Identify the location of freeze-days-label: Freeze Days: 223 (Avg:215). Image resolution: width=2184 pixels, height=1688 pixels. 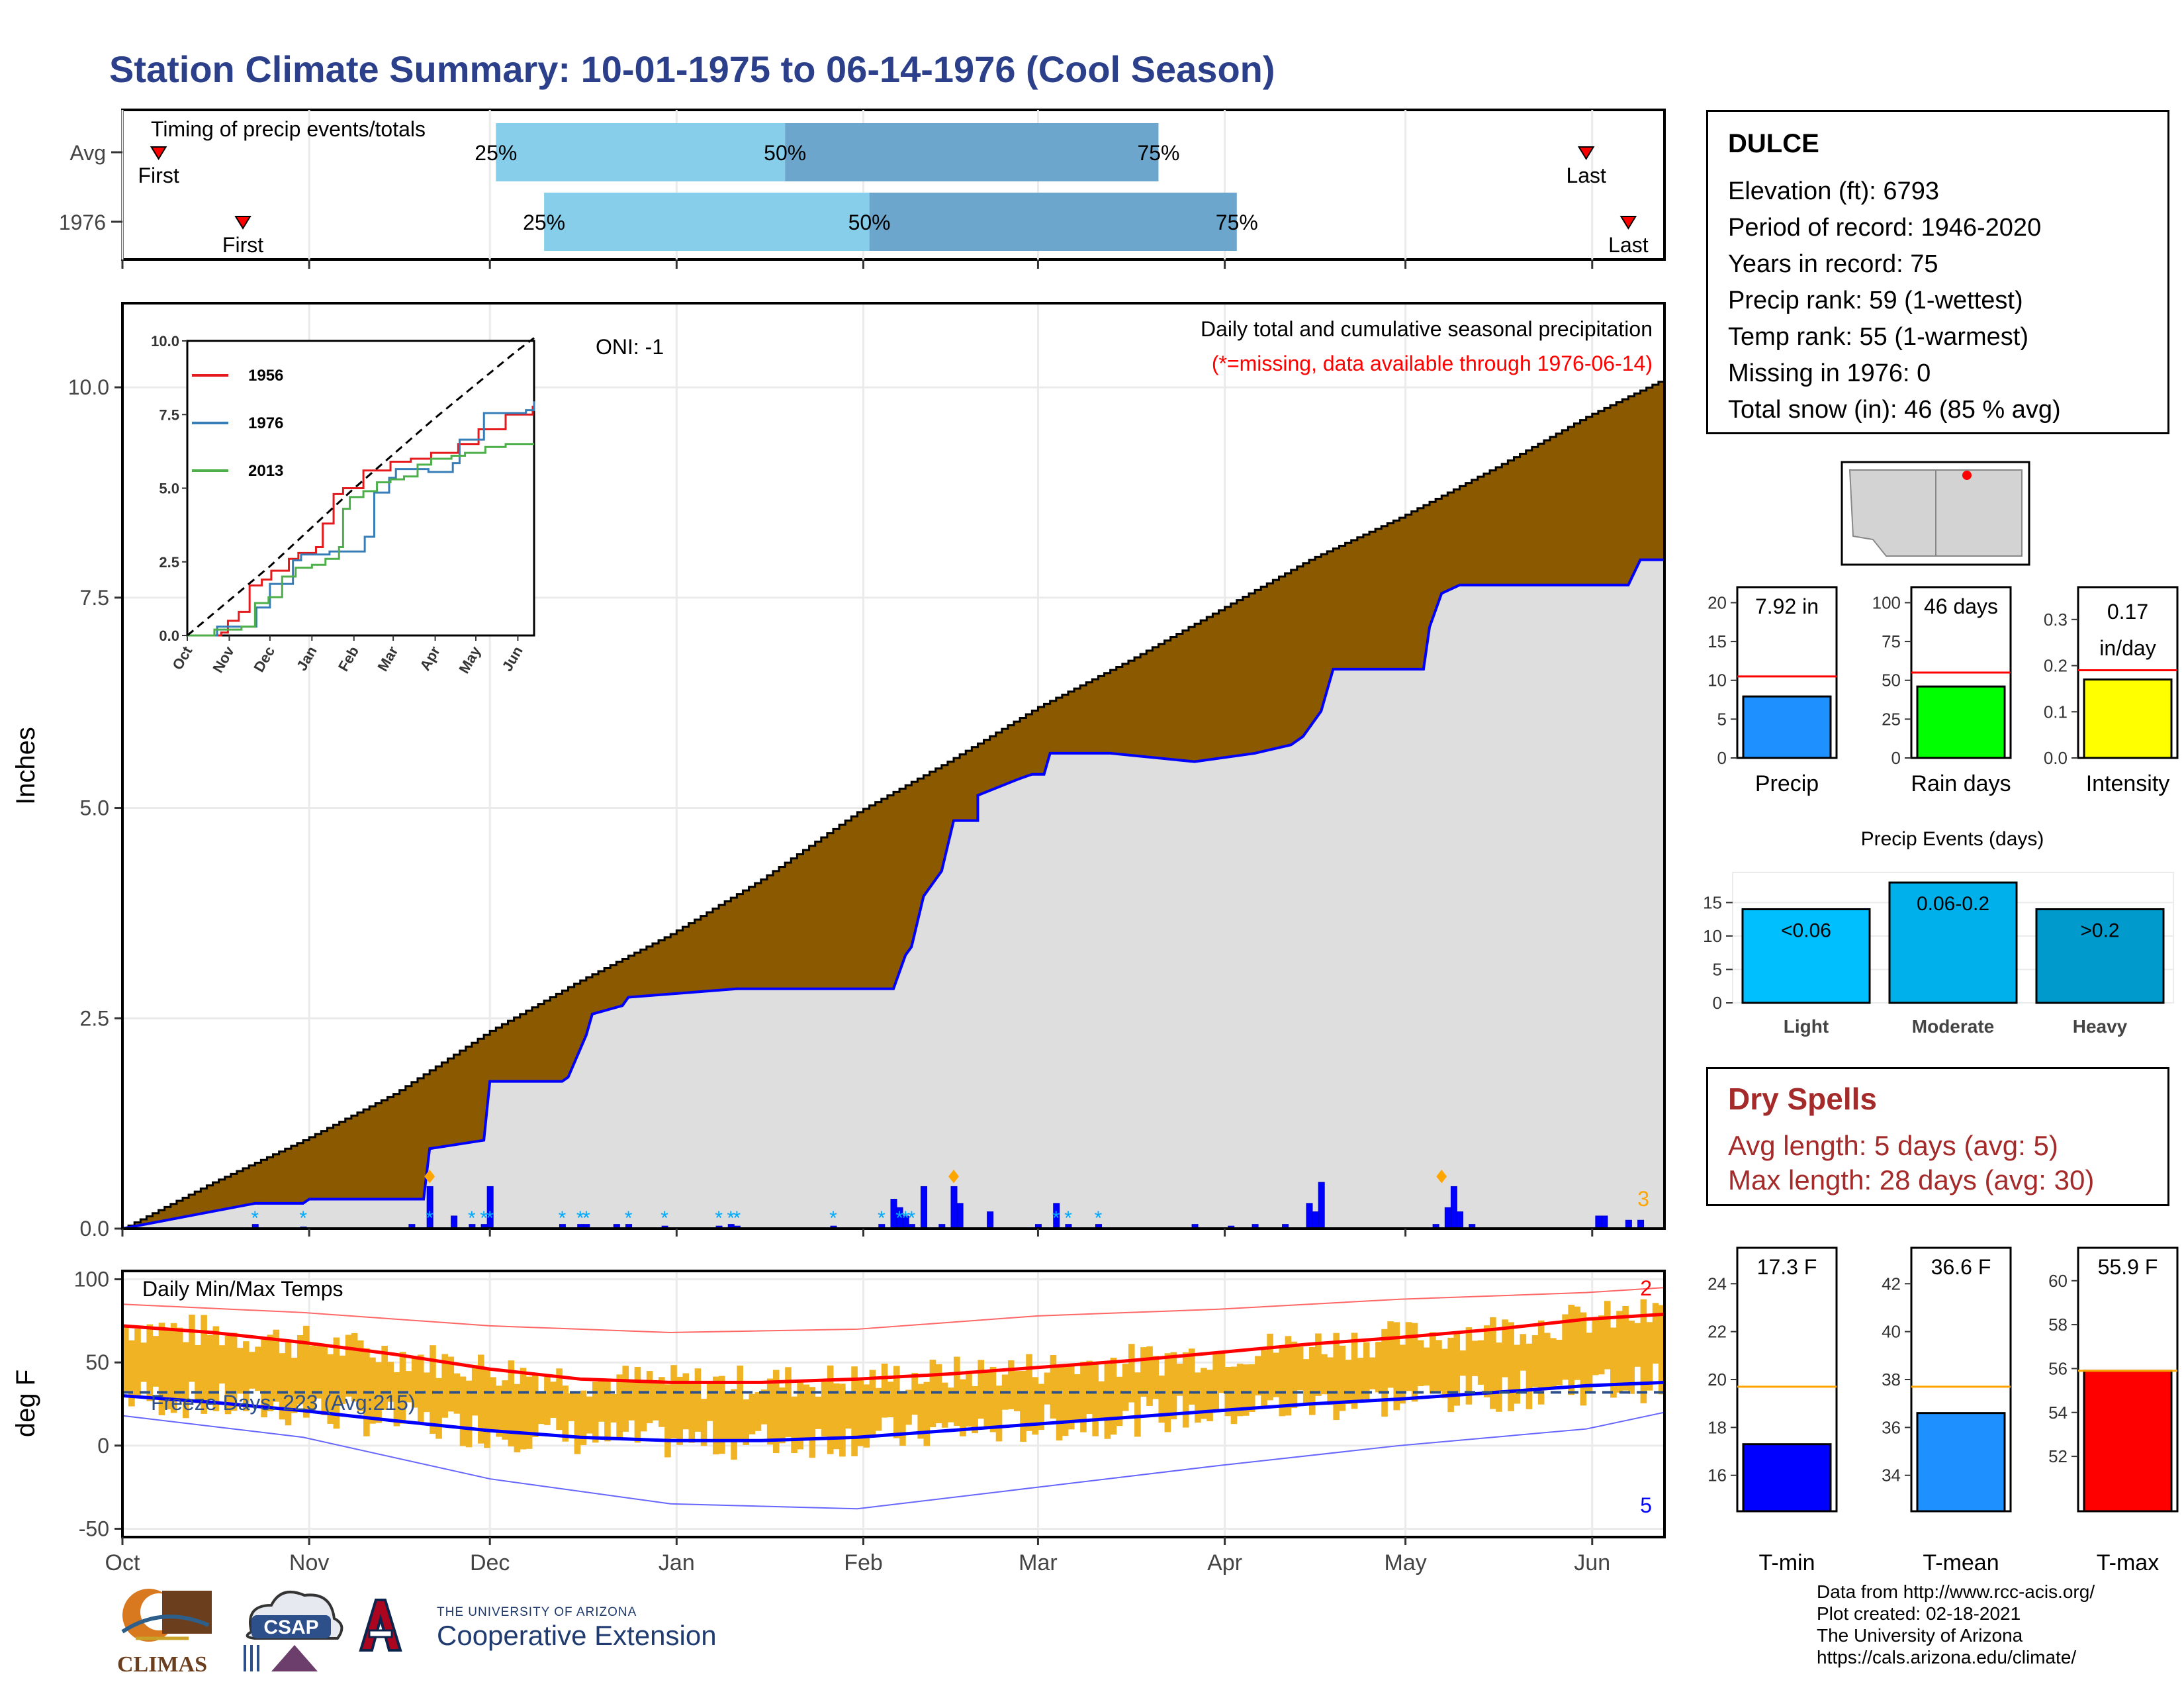
(283, 1403).